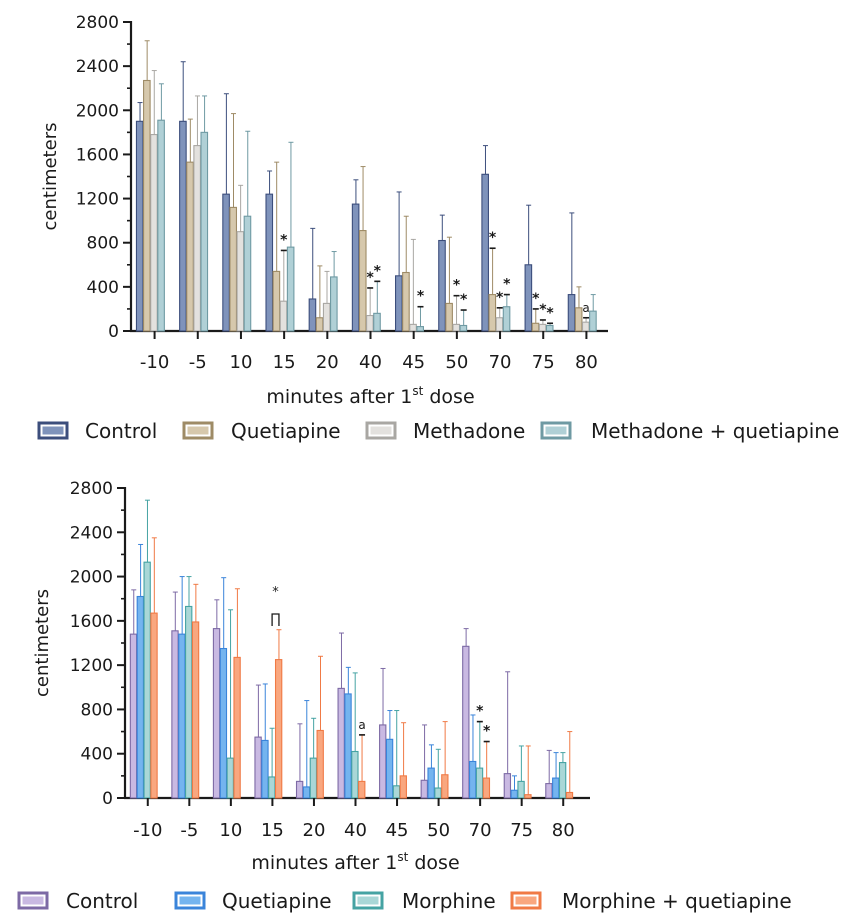  What do you see at coordinates (314, 830) in the screenshot?
I see `x-tick-label: 20` at bounding box center [314, 830].